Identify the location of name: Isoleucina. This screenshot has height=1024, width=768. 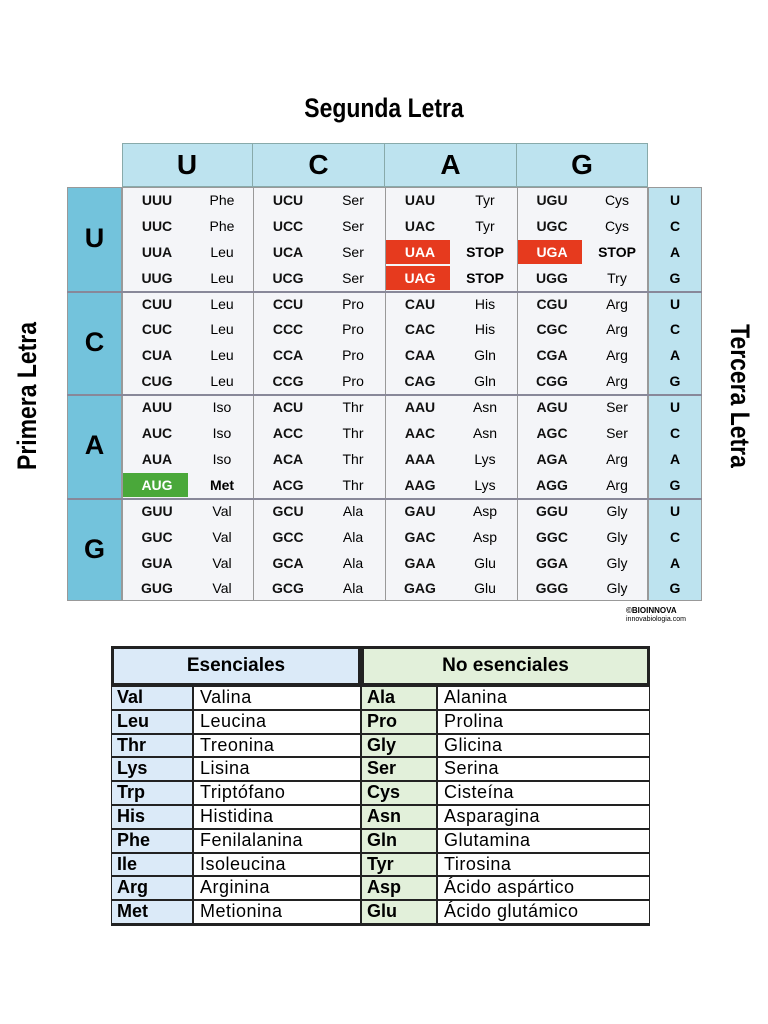
(277, 864).